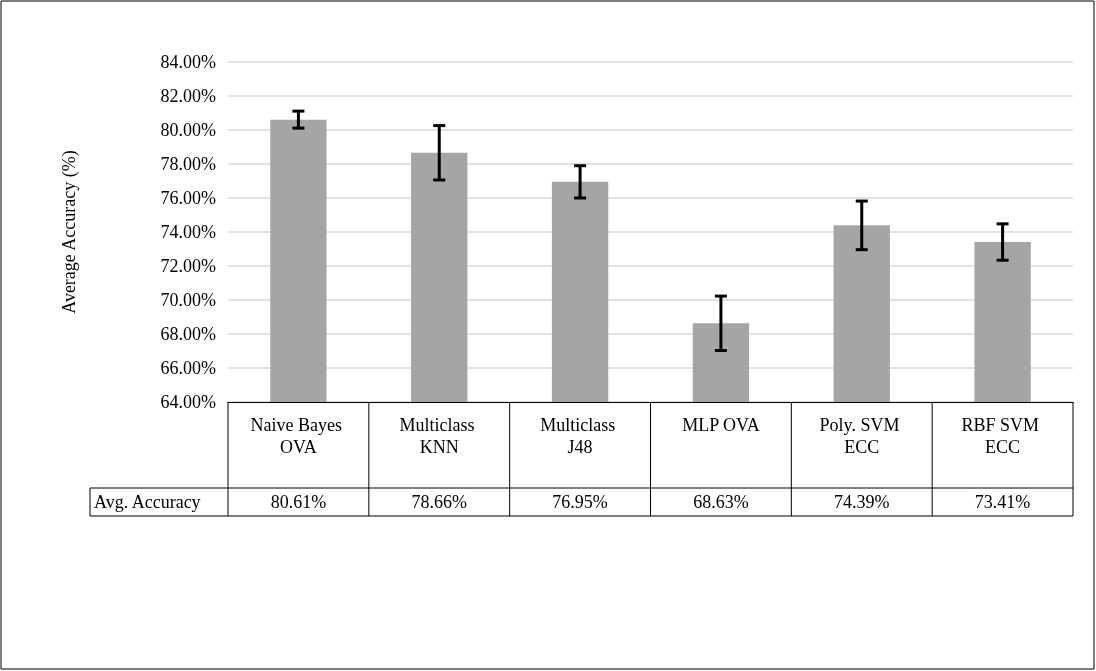 The image size is (1096, 671). What do you see at coordinates (188, 300) in the screenshot?
I see `y-tick-label: 70.00%` at bounding box center [188, 300].